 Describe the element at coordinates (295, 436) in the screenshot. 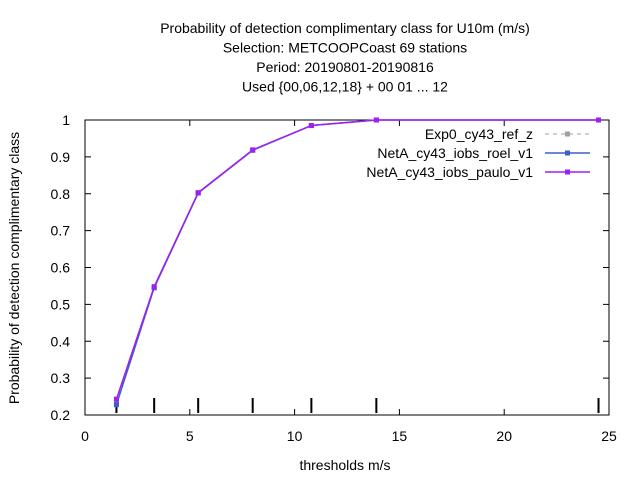

I see `x-tick-label: 10` at that location.